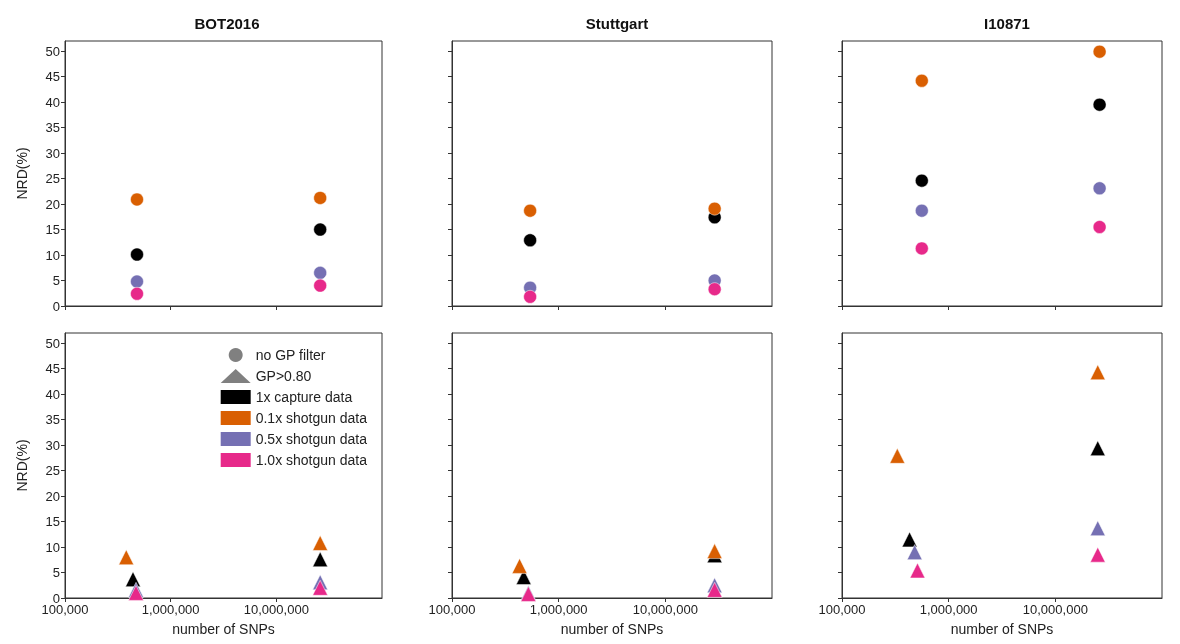 This screenshot has width=1180, height=644. What do you see at coordinates (311, 460) in the screenshot?
I see `legend-label: 1.0x shotgun data` at bounding box center [311, 460].